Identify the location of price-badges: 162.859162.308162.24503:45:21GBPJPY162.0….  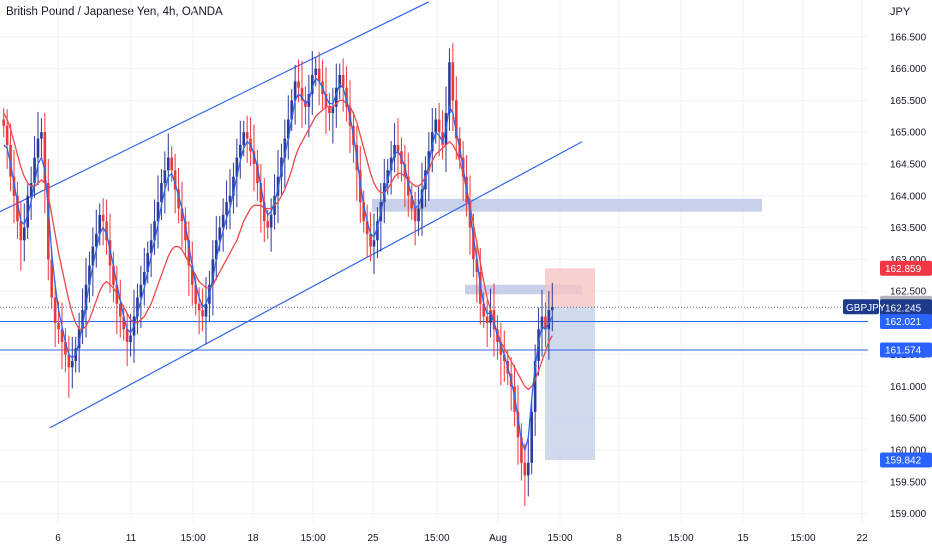
(887, 364).